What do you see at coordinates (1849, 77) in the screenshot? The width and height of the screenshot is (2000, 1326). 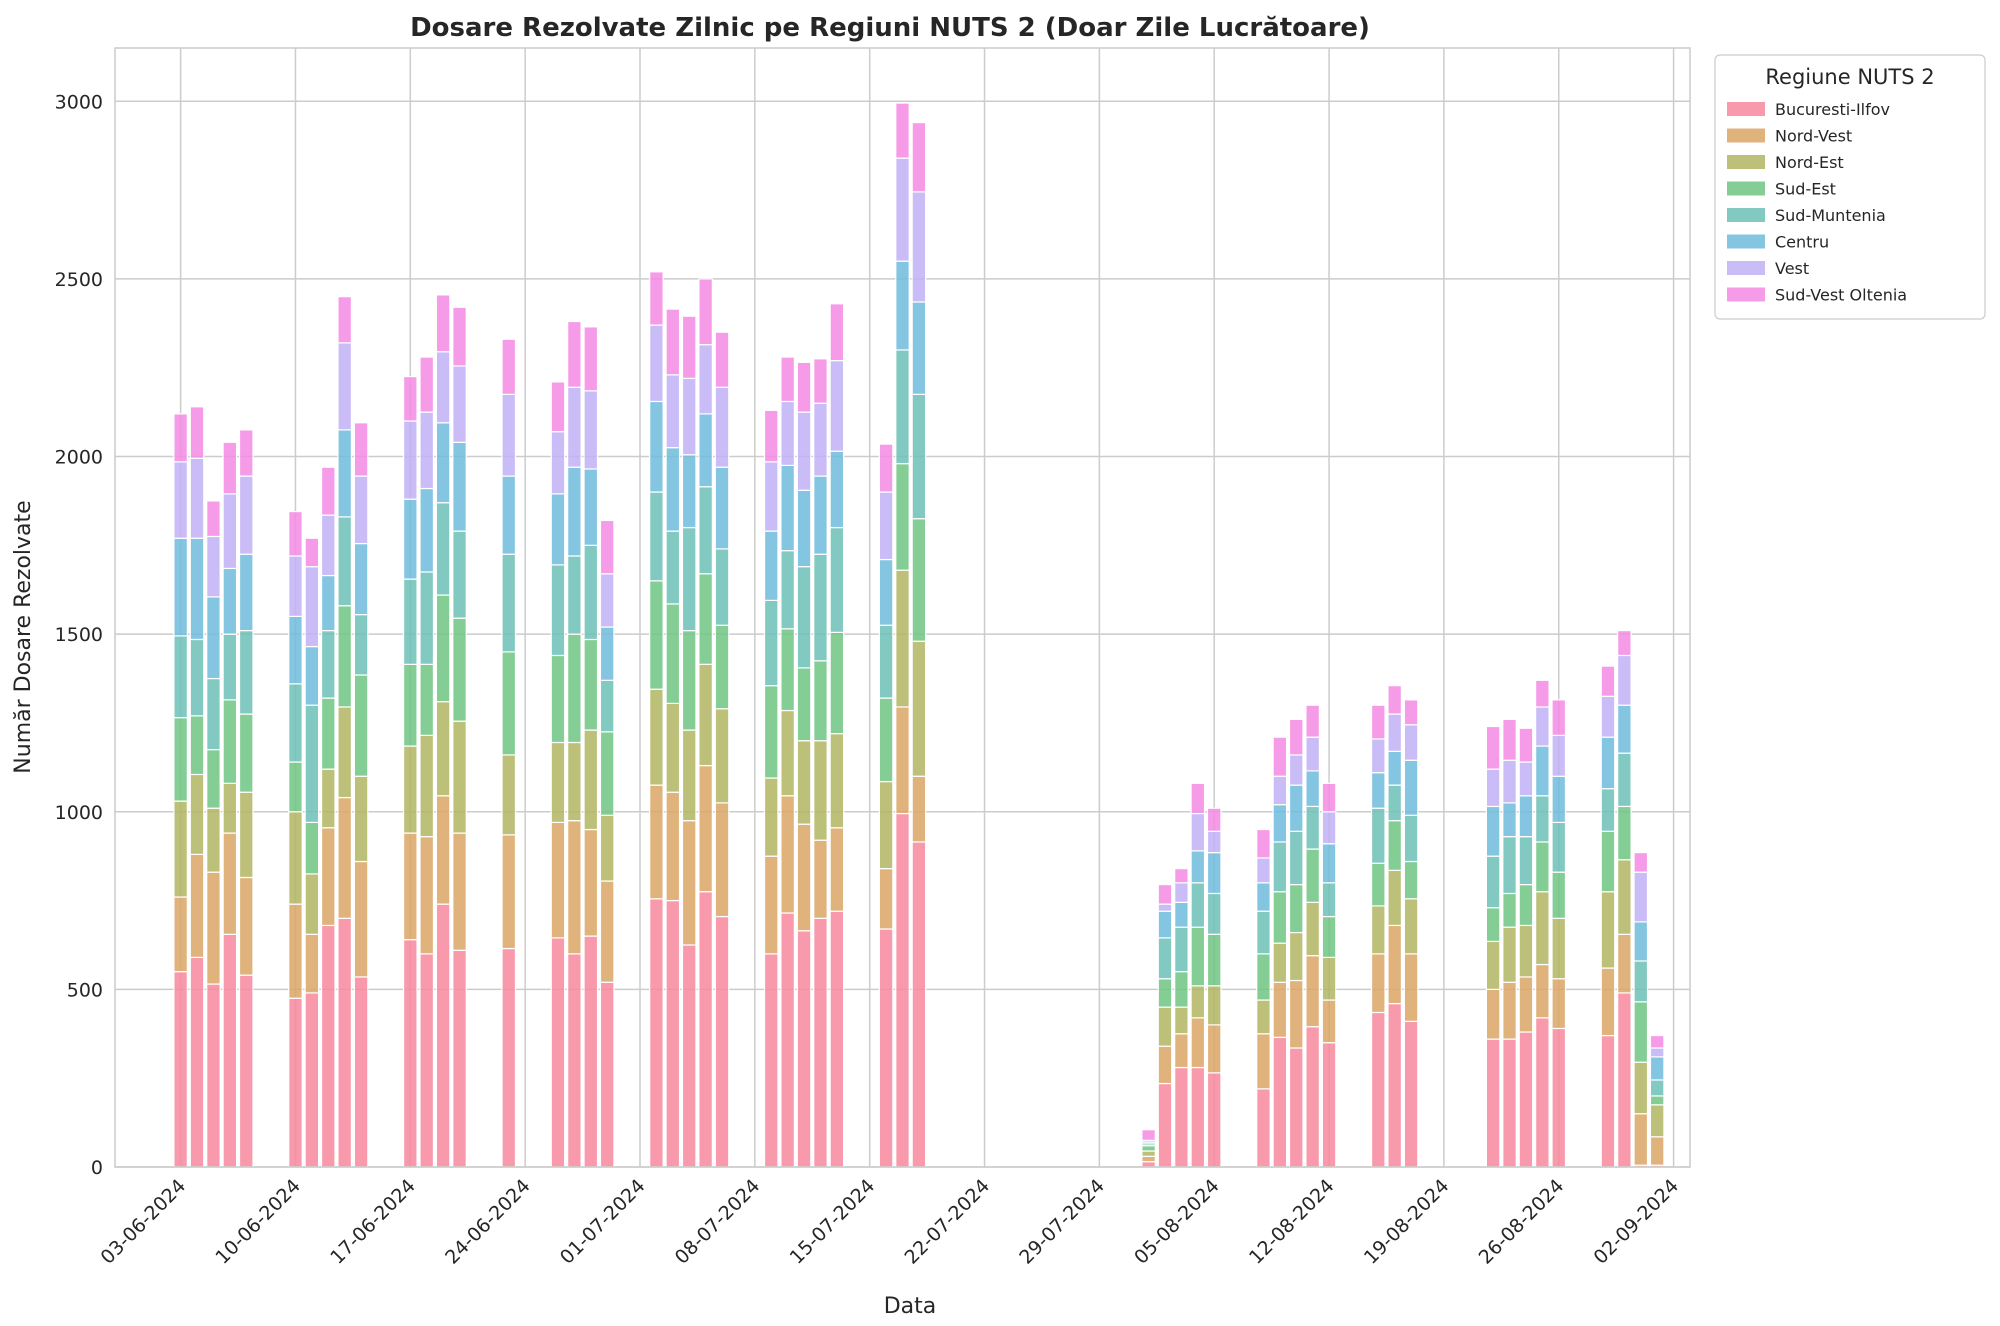 I see `legend-title: Regiune NUTS 2` at bounding box center [1849, 77].